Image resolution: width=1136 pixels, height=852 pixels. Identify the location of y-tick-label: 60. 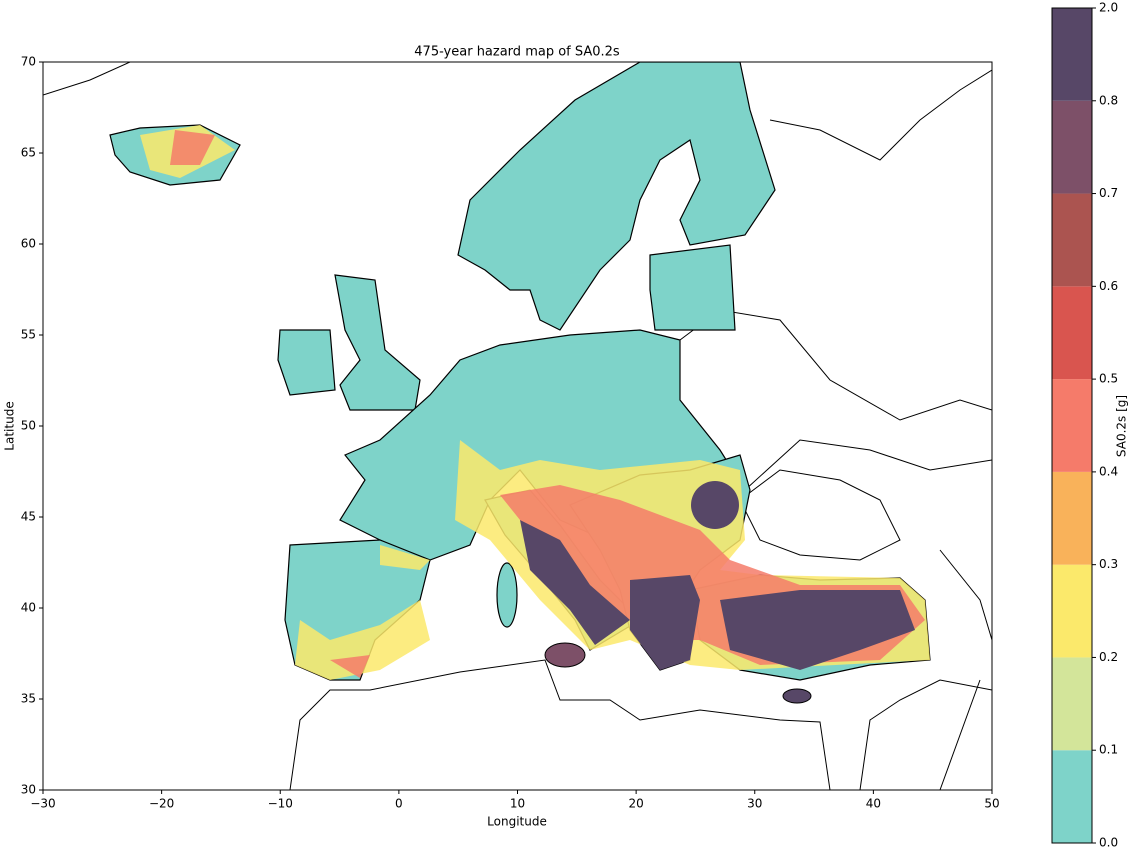
(28, 244).